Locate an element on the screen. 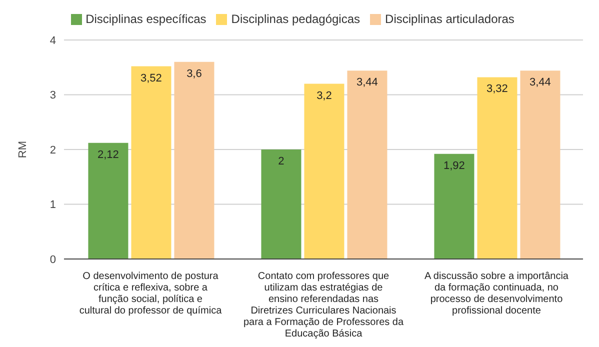 This screenshot has height=347, width=599. legend-label: Disciplinas pedagógicas is located at coordinates (295, 19).